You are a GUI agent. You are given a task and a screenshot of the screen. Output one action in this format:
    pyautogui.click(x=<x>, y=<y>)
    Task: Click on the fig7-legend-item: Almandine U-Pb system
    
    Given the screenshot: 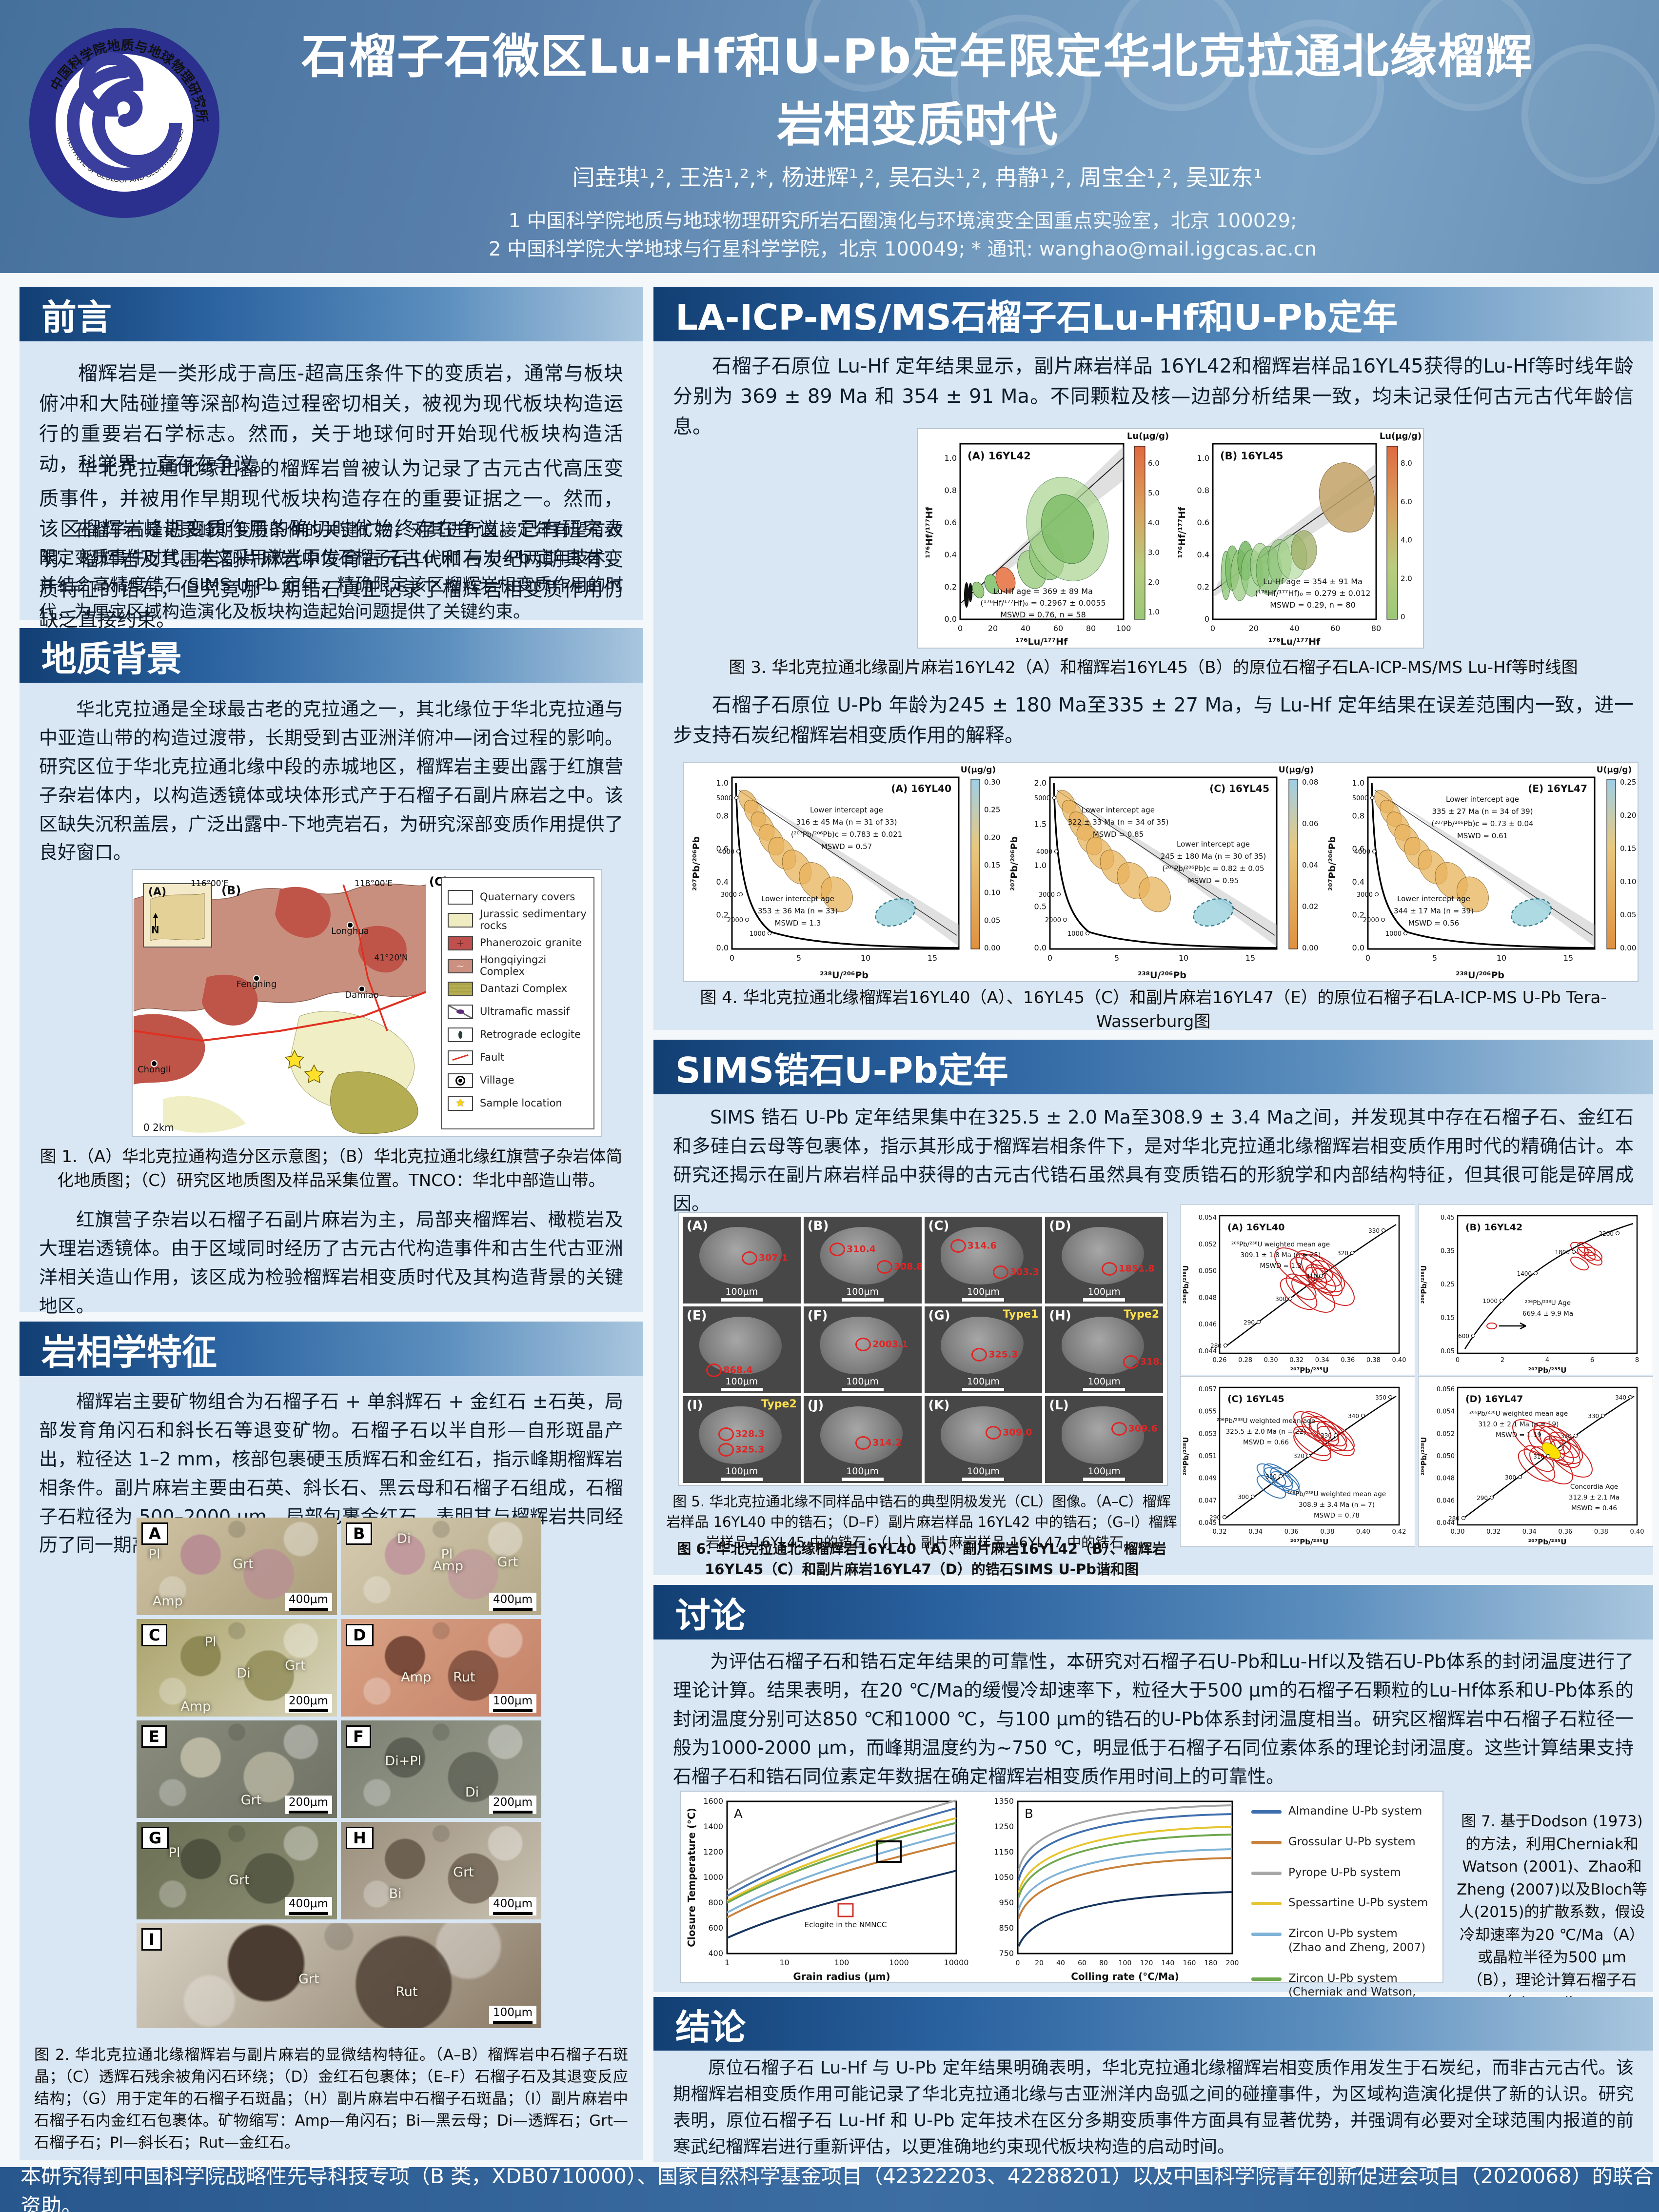 What is the action you would take?
    pyautogui.click(x=1344, y=1811)
    